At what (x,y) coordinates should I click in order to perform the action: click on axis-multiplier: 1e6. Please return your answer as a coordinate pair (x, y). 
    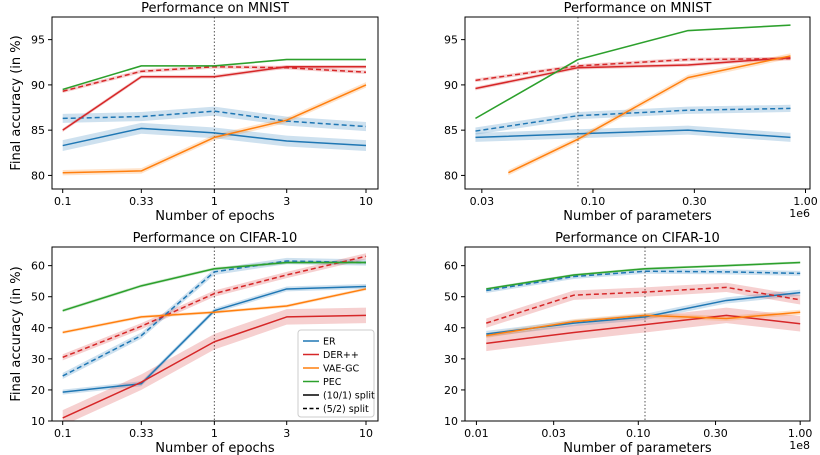
    Looking at the image, I should click on (799, 213).